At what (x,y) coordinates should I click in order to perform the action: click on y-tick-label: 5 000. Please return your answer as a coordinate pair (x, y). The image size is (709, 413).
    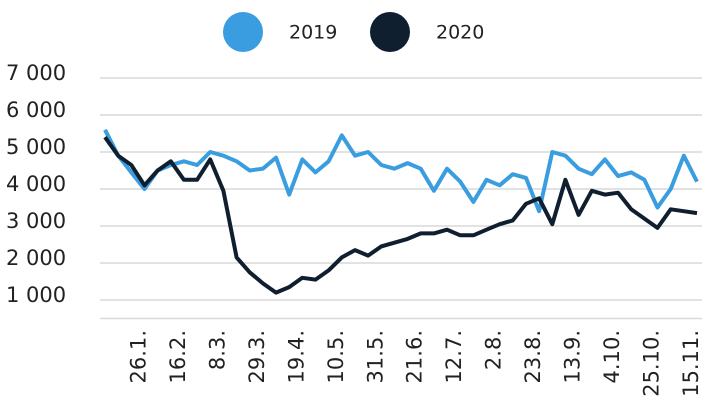
    Looking at the image, I should click on (36, 147).